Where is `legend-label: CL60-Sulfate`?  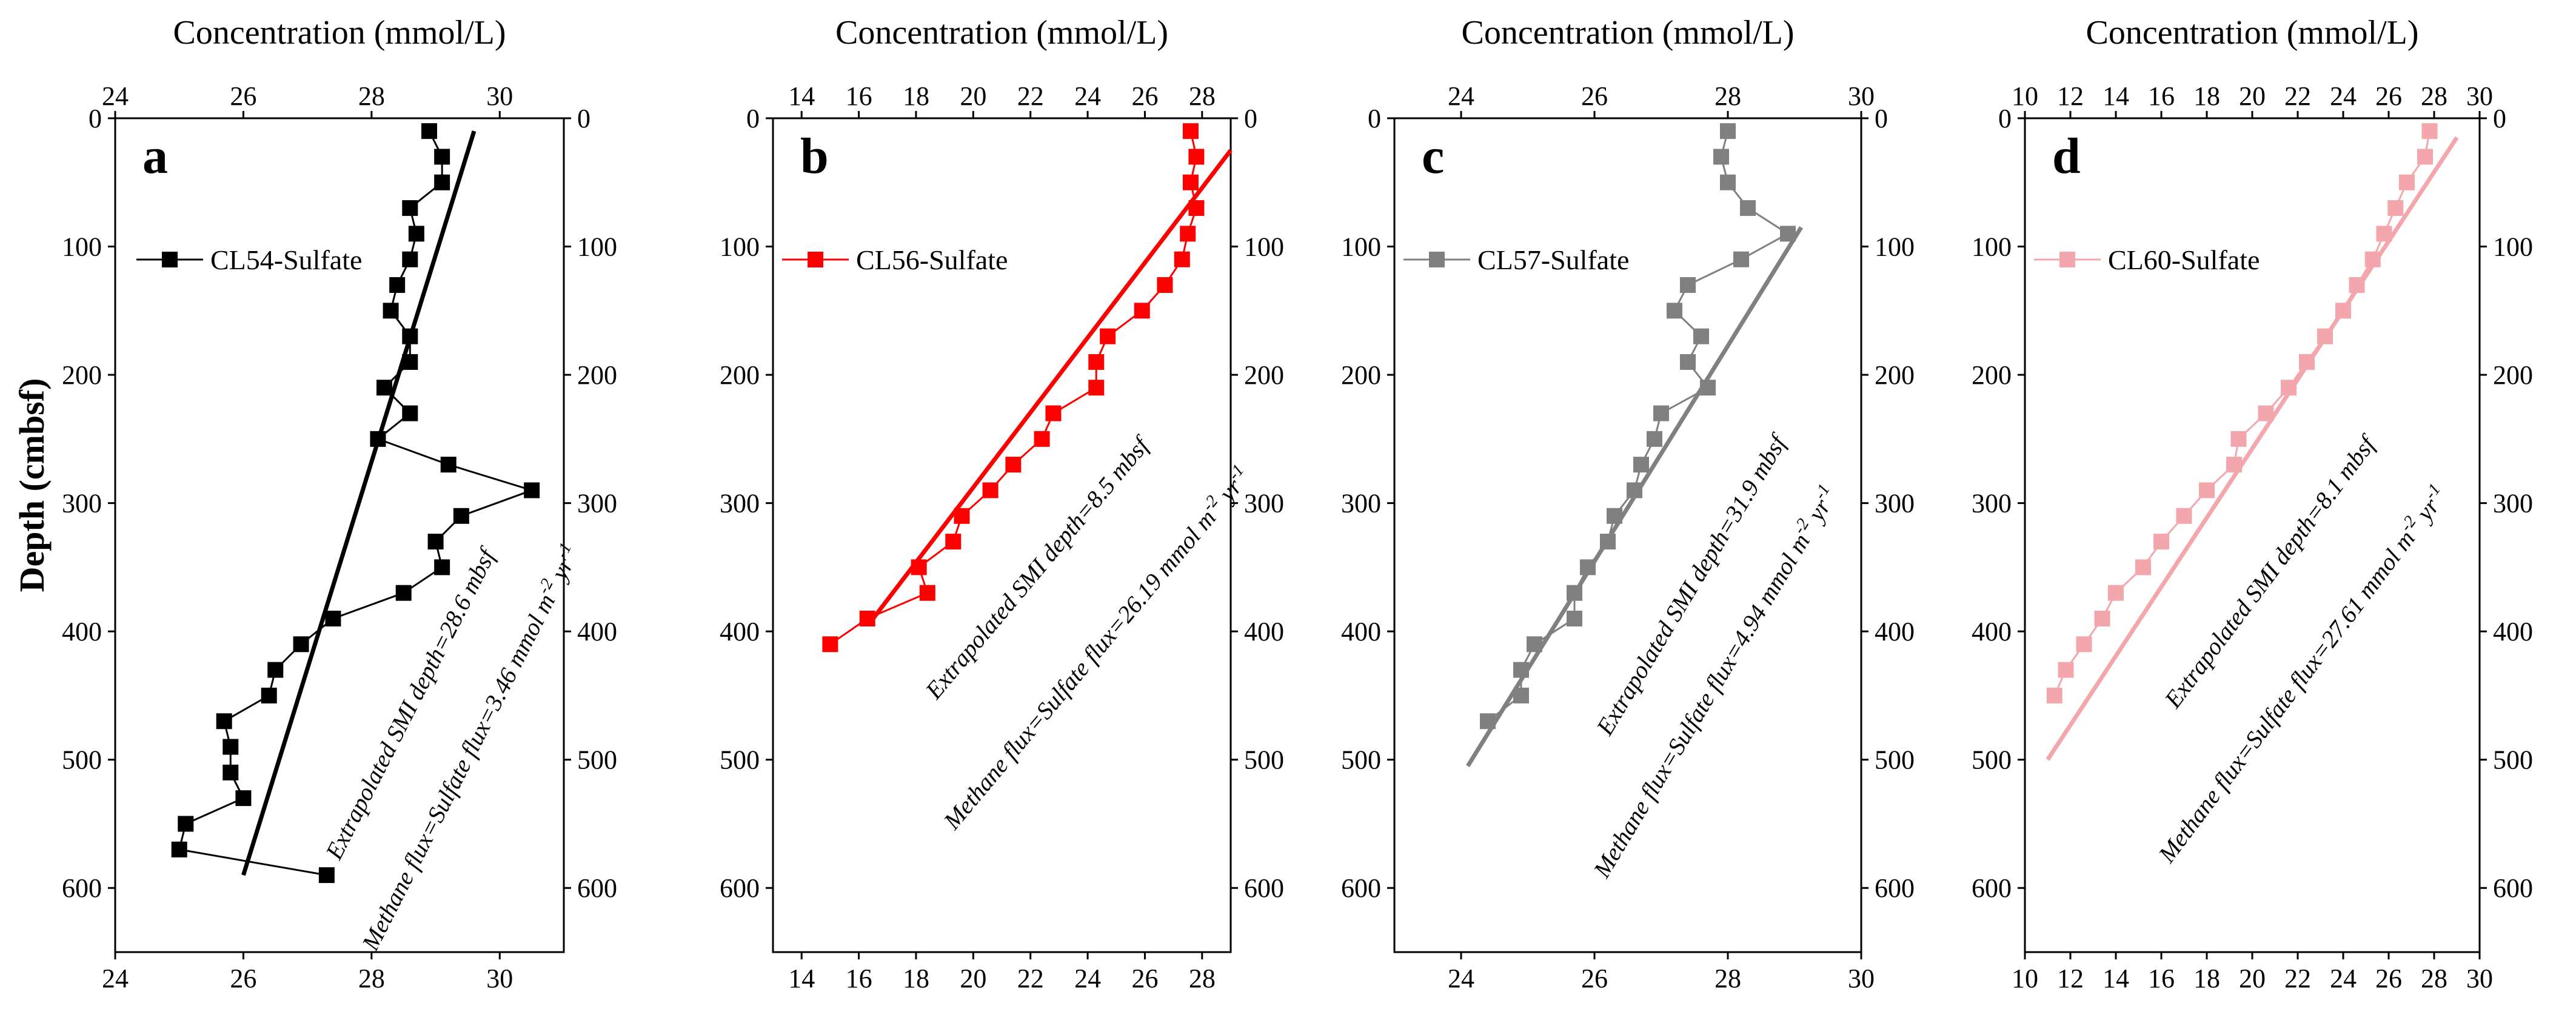
legend-label: CL60-Sulfate is located at coordinates (2184, 259).